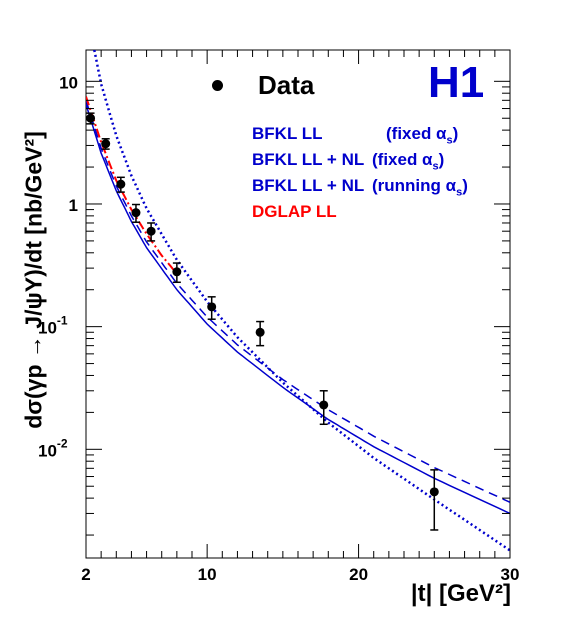  Describe the element at coordinates (358, 574) in the screenshot. I see `x-tick-label: 20` at that location.